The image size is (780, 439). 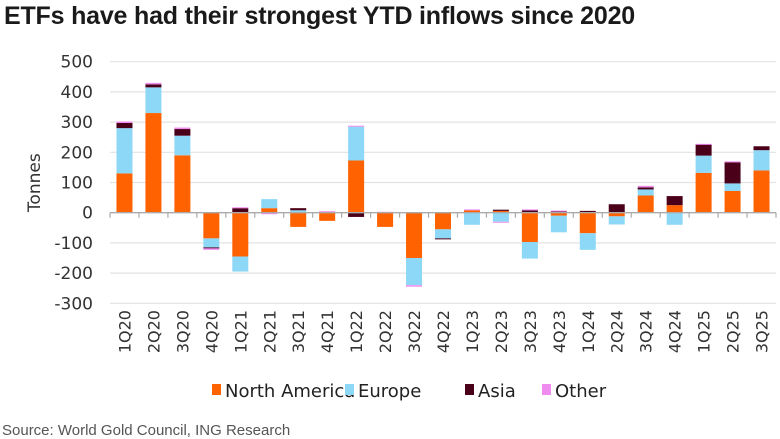 I want to click on x-tick-label: 2Q24, so click(x=617, y=331).